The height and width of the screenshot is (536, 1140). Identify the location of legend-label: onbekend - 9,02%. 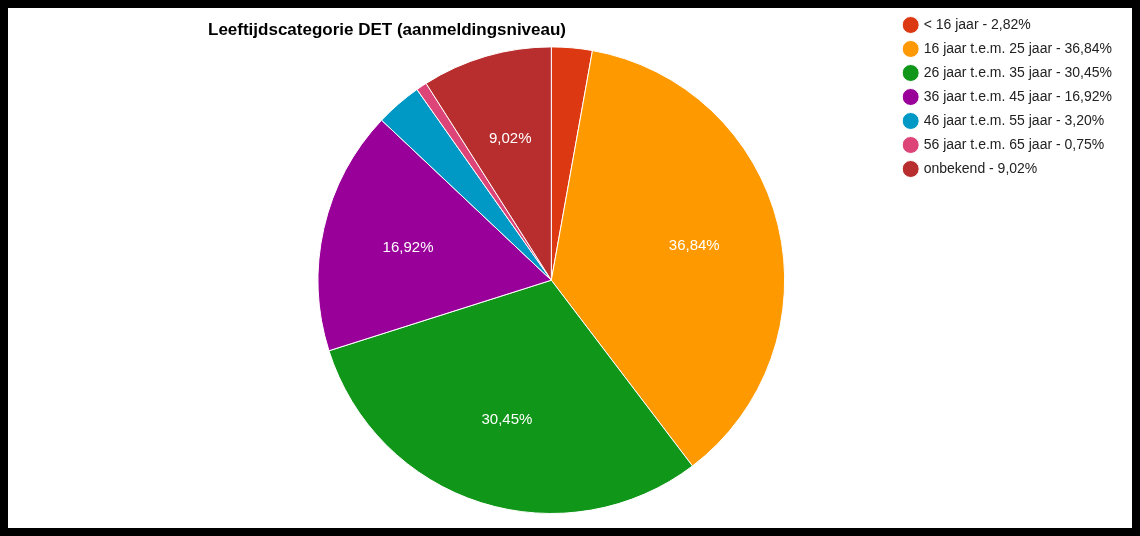
(980, 167).